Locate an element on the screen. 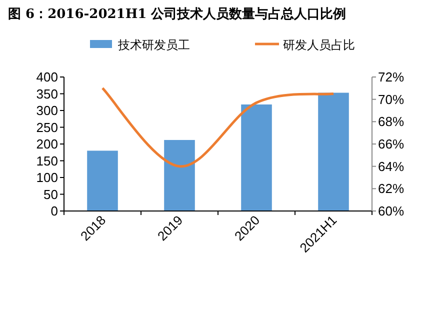 The height and width of the screenshot is (320, 433). y2-tick-label: 70% is located at coordinates (391, 99).